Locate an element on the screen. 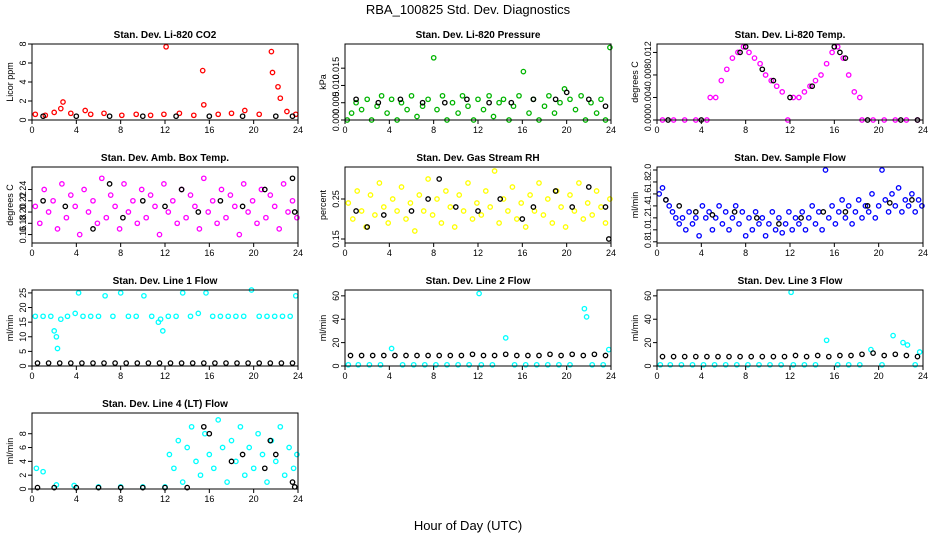  y-tick-label: 10 is located at coordinates (23, 337).